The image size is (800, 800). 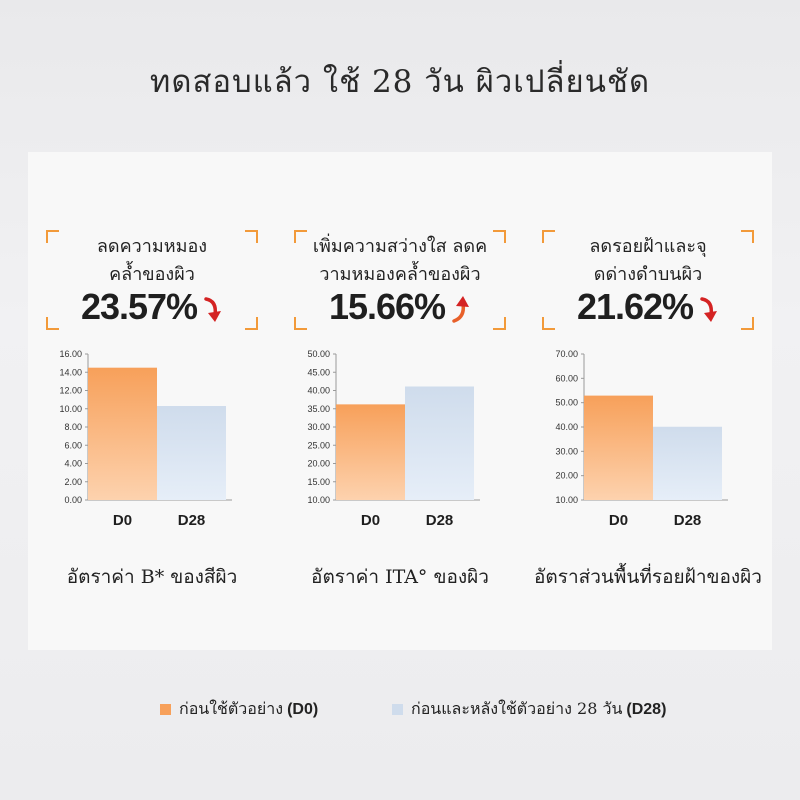 What do you see at coordinates (646, 709) in the screenshot?
I see `legend-code: (D28)` at bounding box center [646, 709].